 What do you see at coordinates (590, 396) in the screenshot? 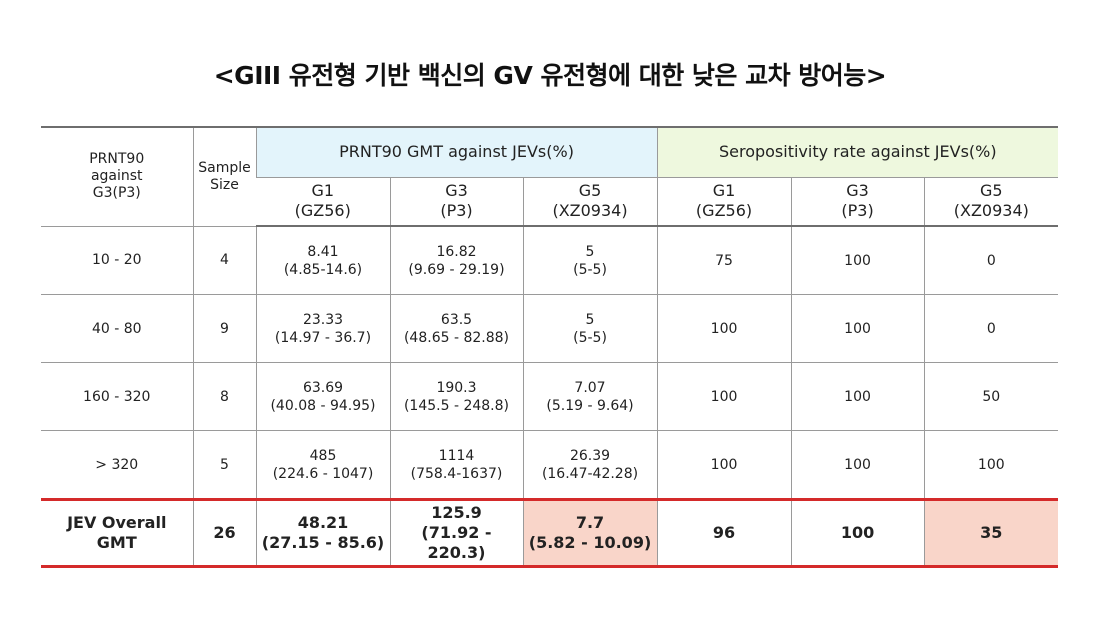
I see `gmt-cell: 7.07 (5.19 - 9.64)` at bounding box center [590, 396].